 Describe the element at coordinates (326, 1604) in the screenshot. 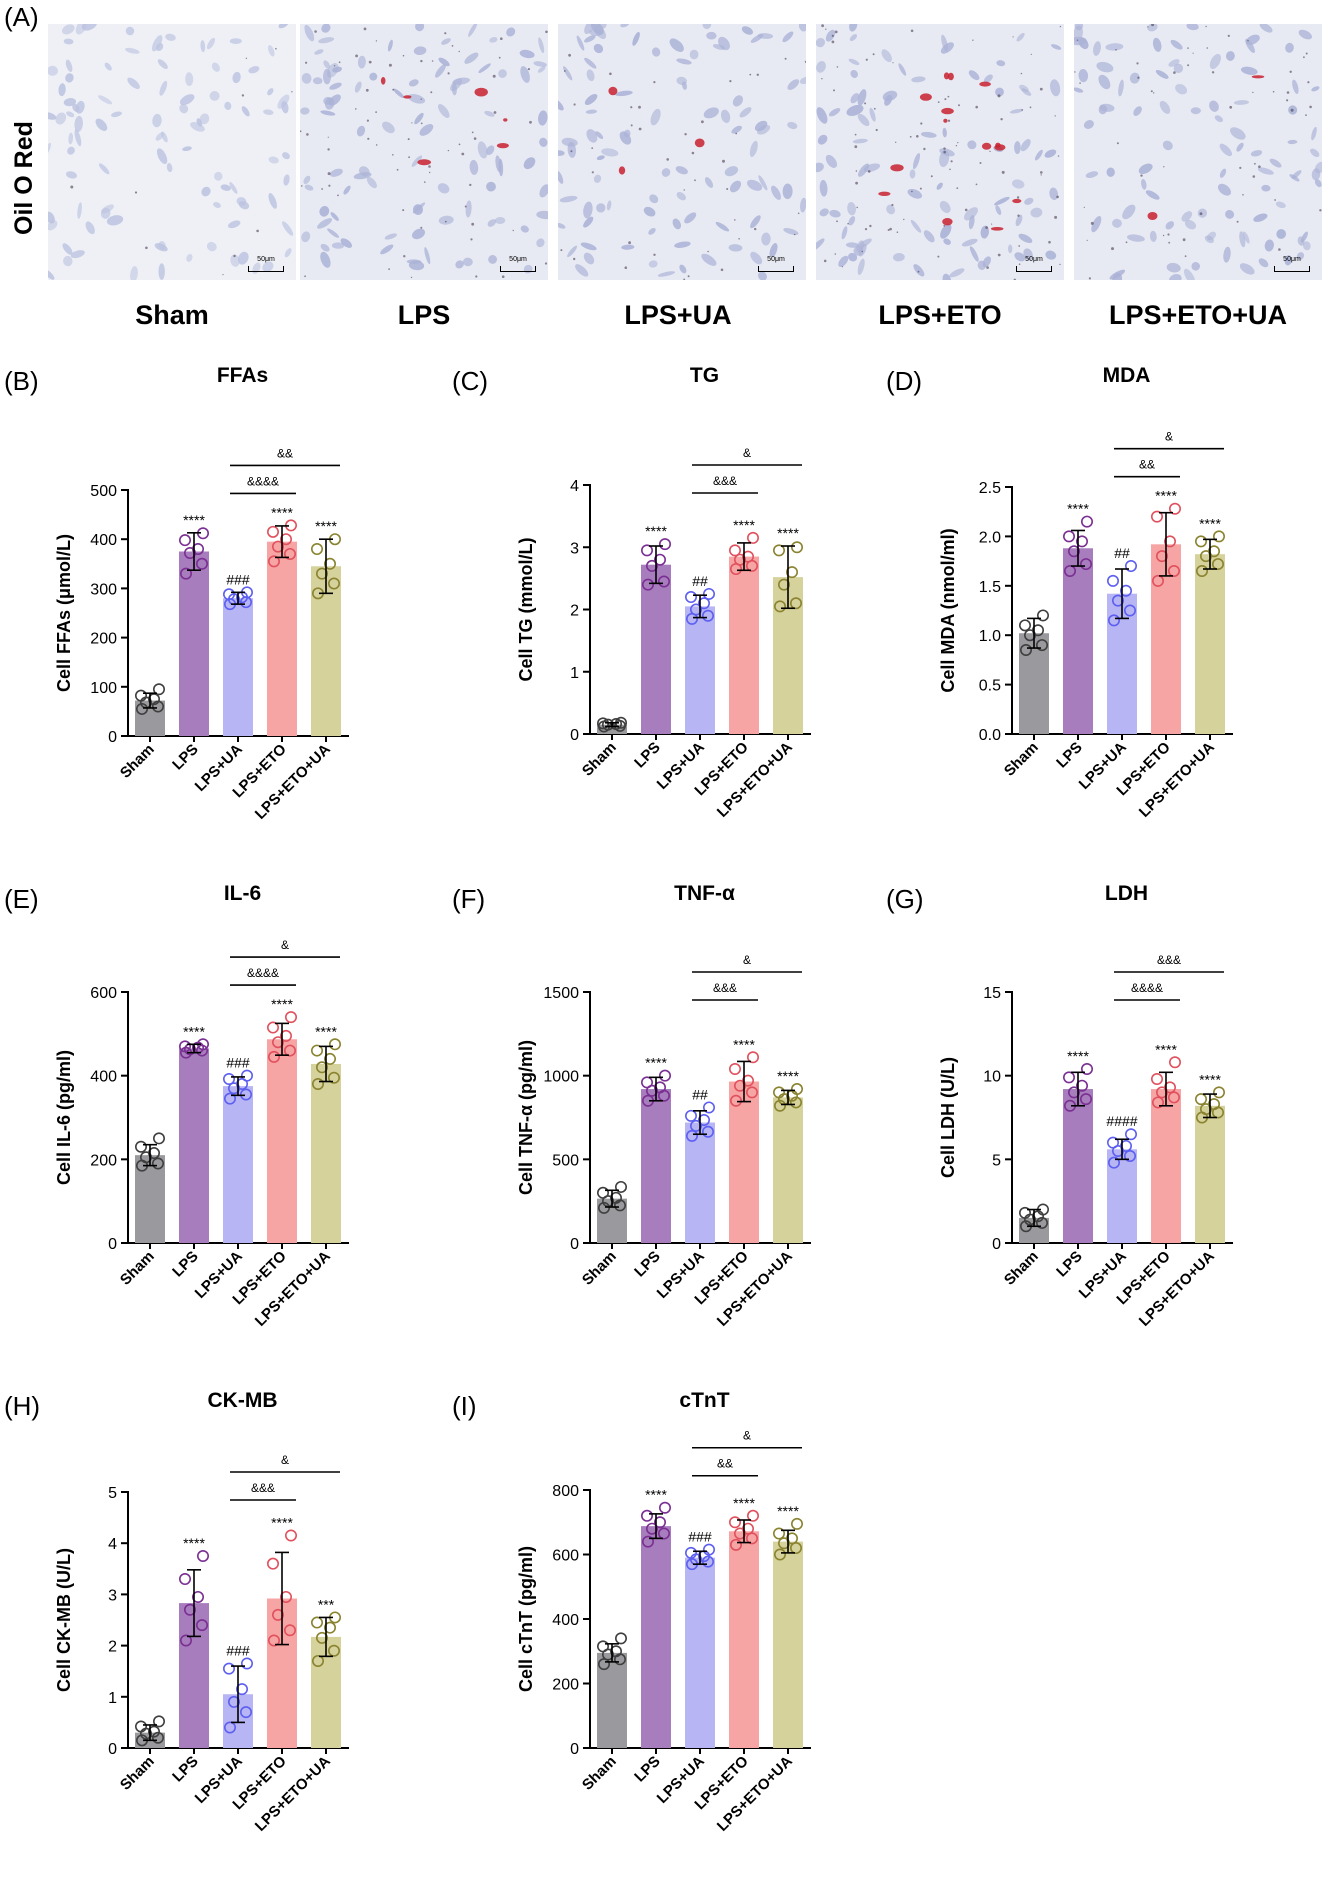

I see `significance-label: ***` at that location.